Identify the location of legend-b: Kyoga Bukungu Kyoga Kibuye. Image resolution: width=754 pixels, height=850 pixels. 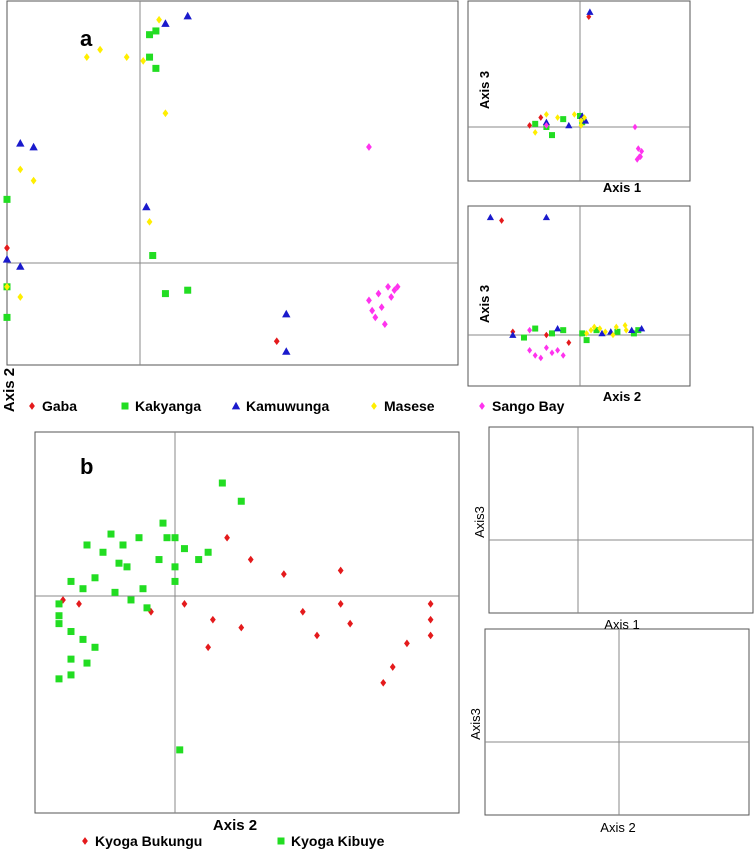
(233, 841).